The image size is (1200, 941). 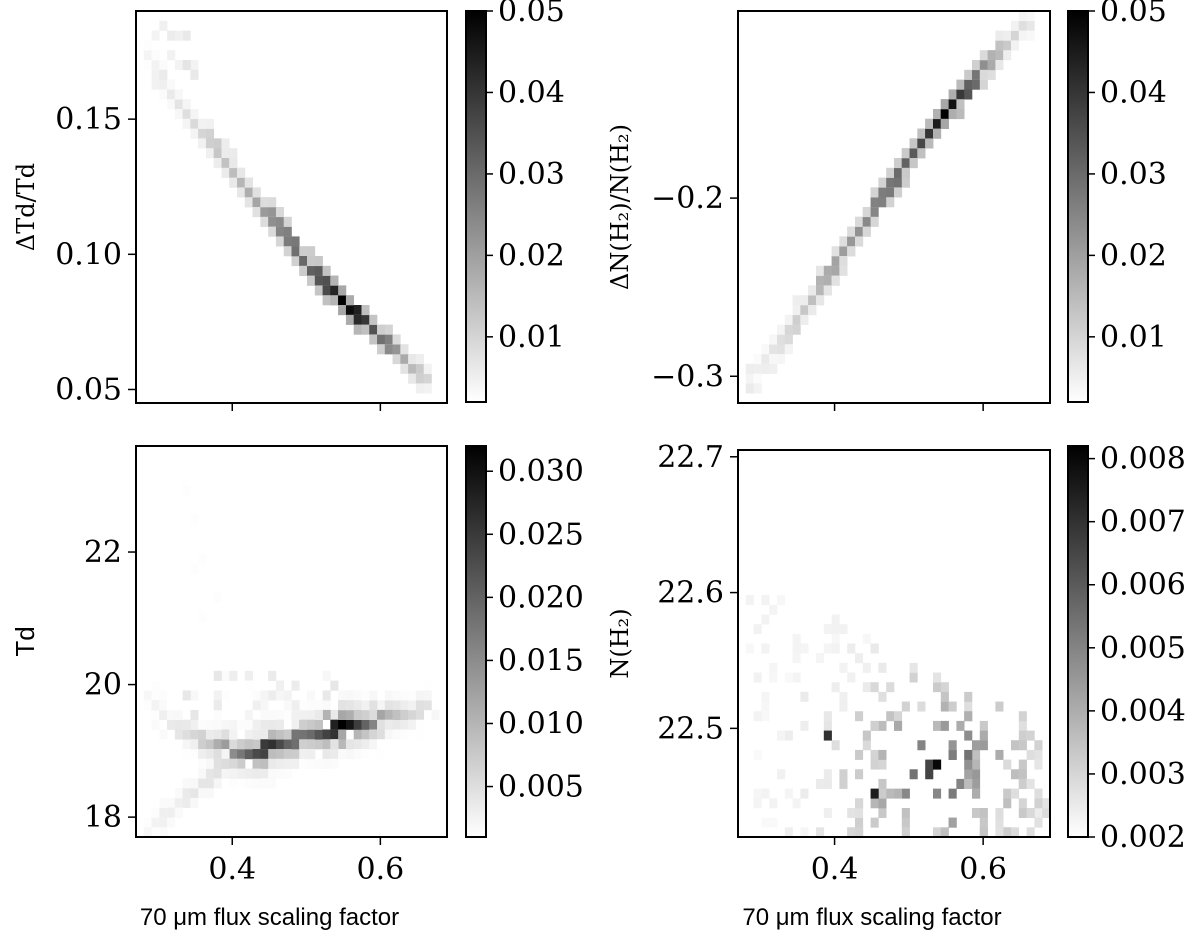 I want to click on y-tick-label: 0.15, so click(x=88, y=119).